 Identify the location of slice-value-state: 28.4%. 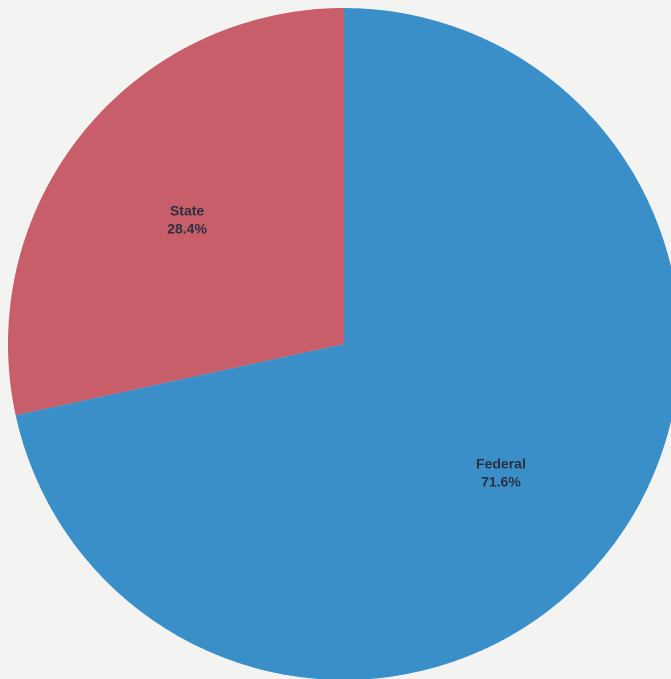
(187, 228).